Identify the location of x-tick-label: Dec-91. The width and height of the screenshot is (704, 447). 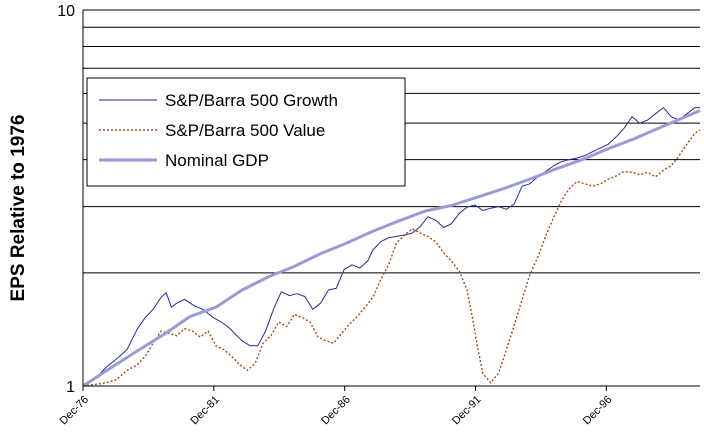
(467, 411).